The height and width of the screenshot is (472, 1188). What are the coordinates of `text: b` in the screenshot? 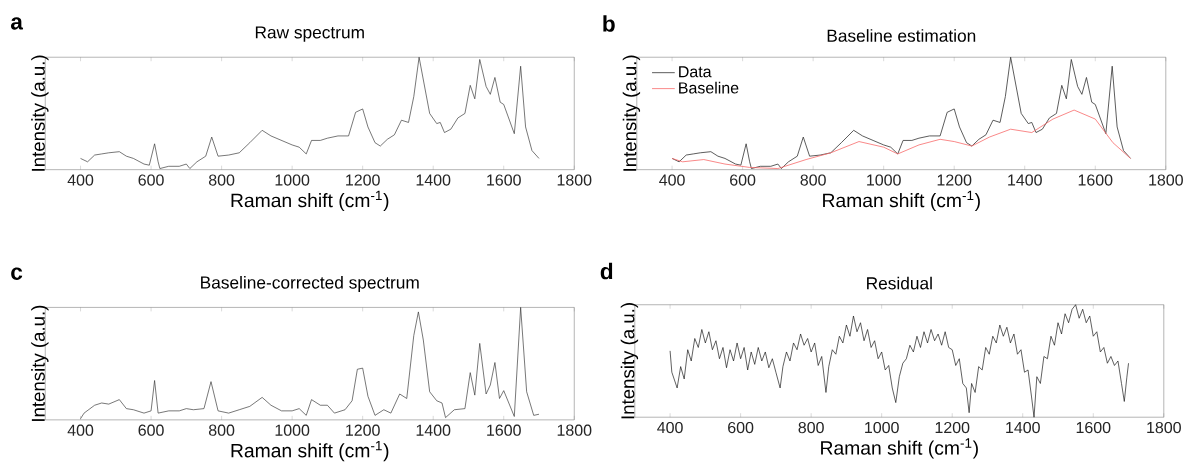 It's located at (609, 23).